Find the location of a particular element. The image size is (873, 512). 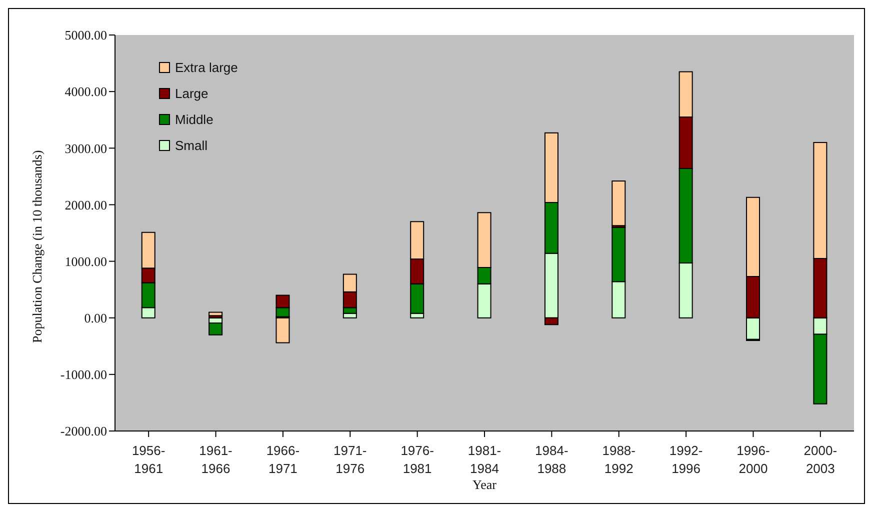

x-tick-label: 2000-2003 is located at coordinates (821, 459).